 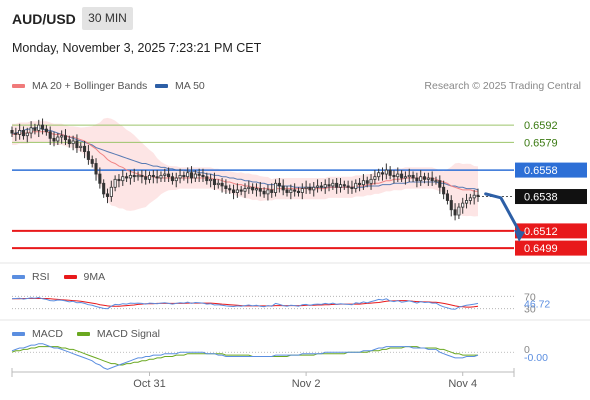 What do you see at coordinates (541, 249) in the screenshot?
I see `level-label: 0.6499` at bounding box center [541, 249].